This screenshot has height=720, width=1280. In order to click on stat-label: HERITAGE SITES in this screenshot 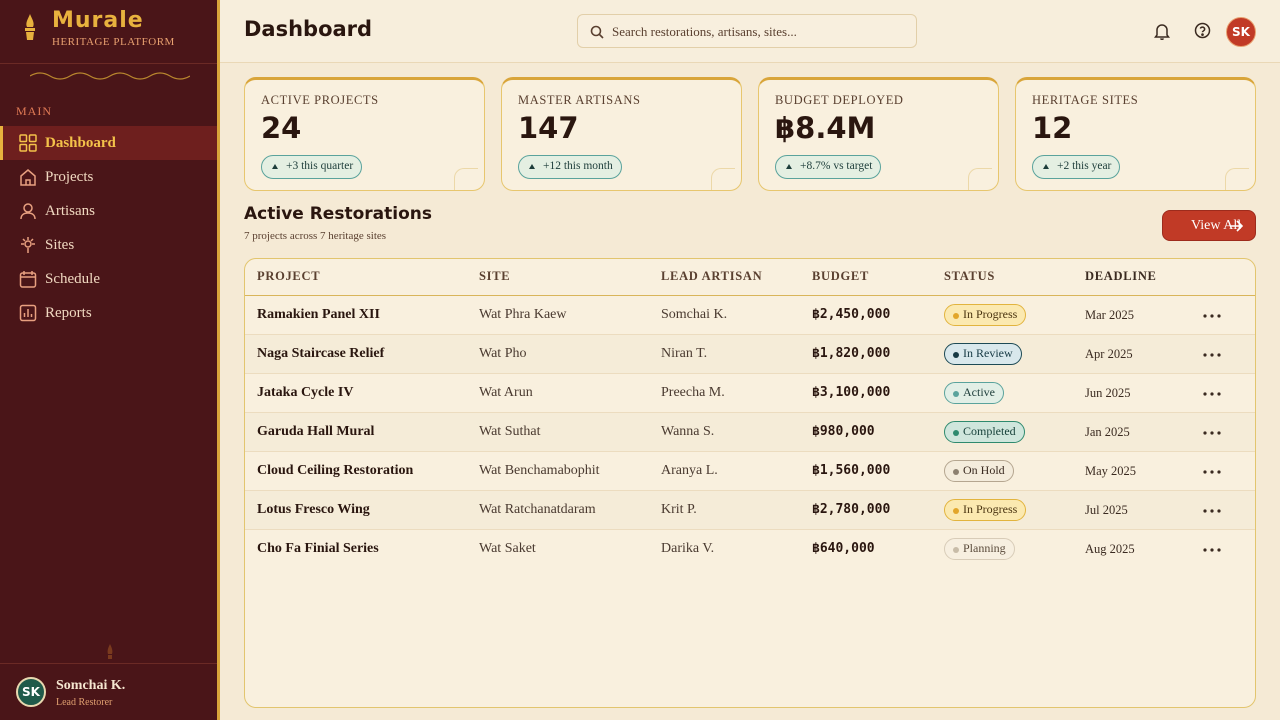, I will do `click(1085, 100)`.